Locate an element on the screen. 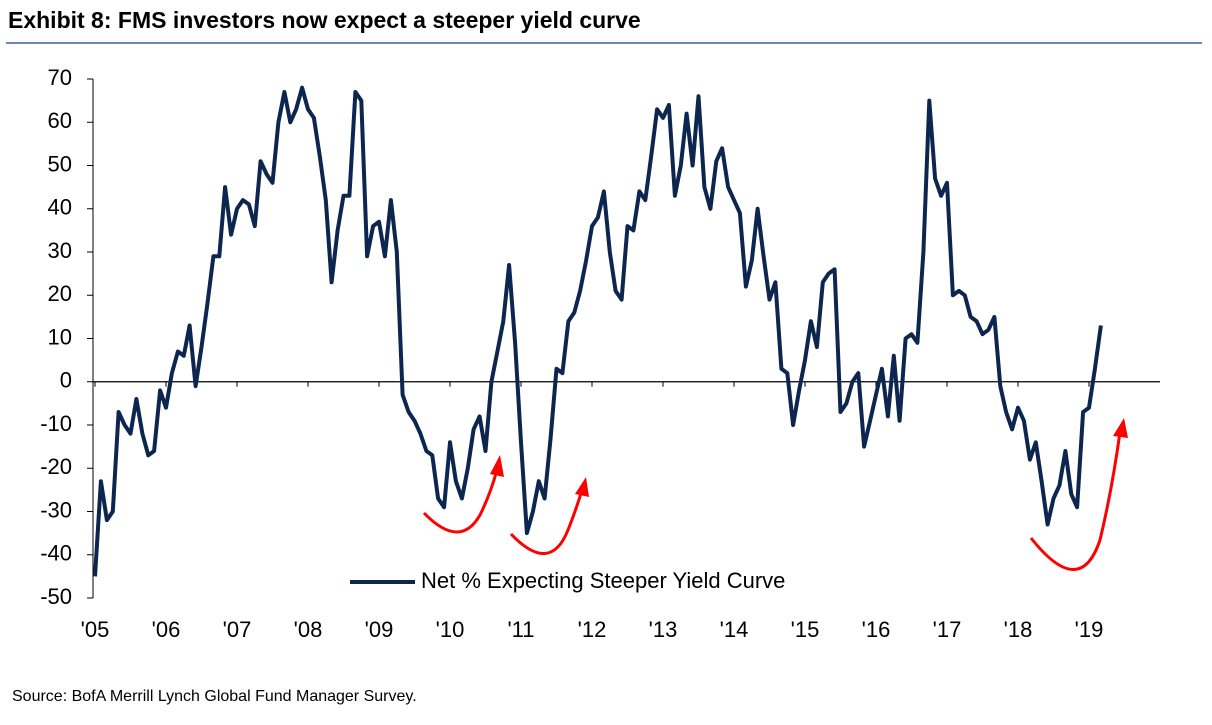  x-tick-label: '18 is located at coordinates (1018, 629).